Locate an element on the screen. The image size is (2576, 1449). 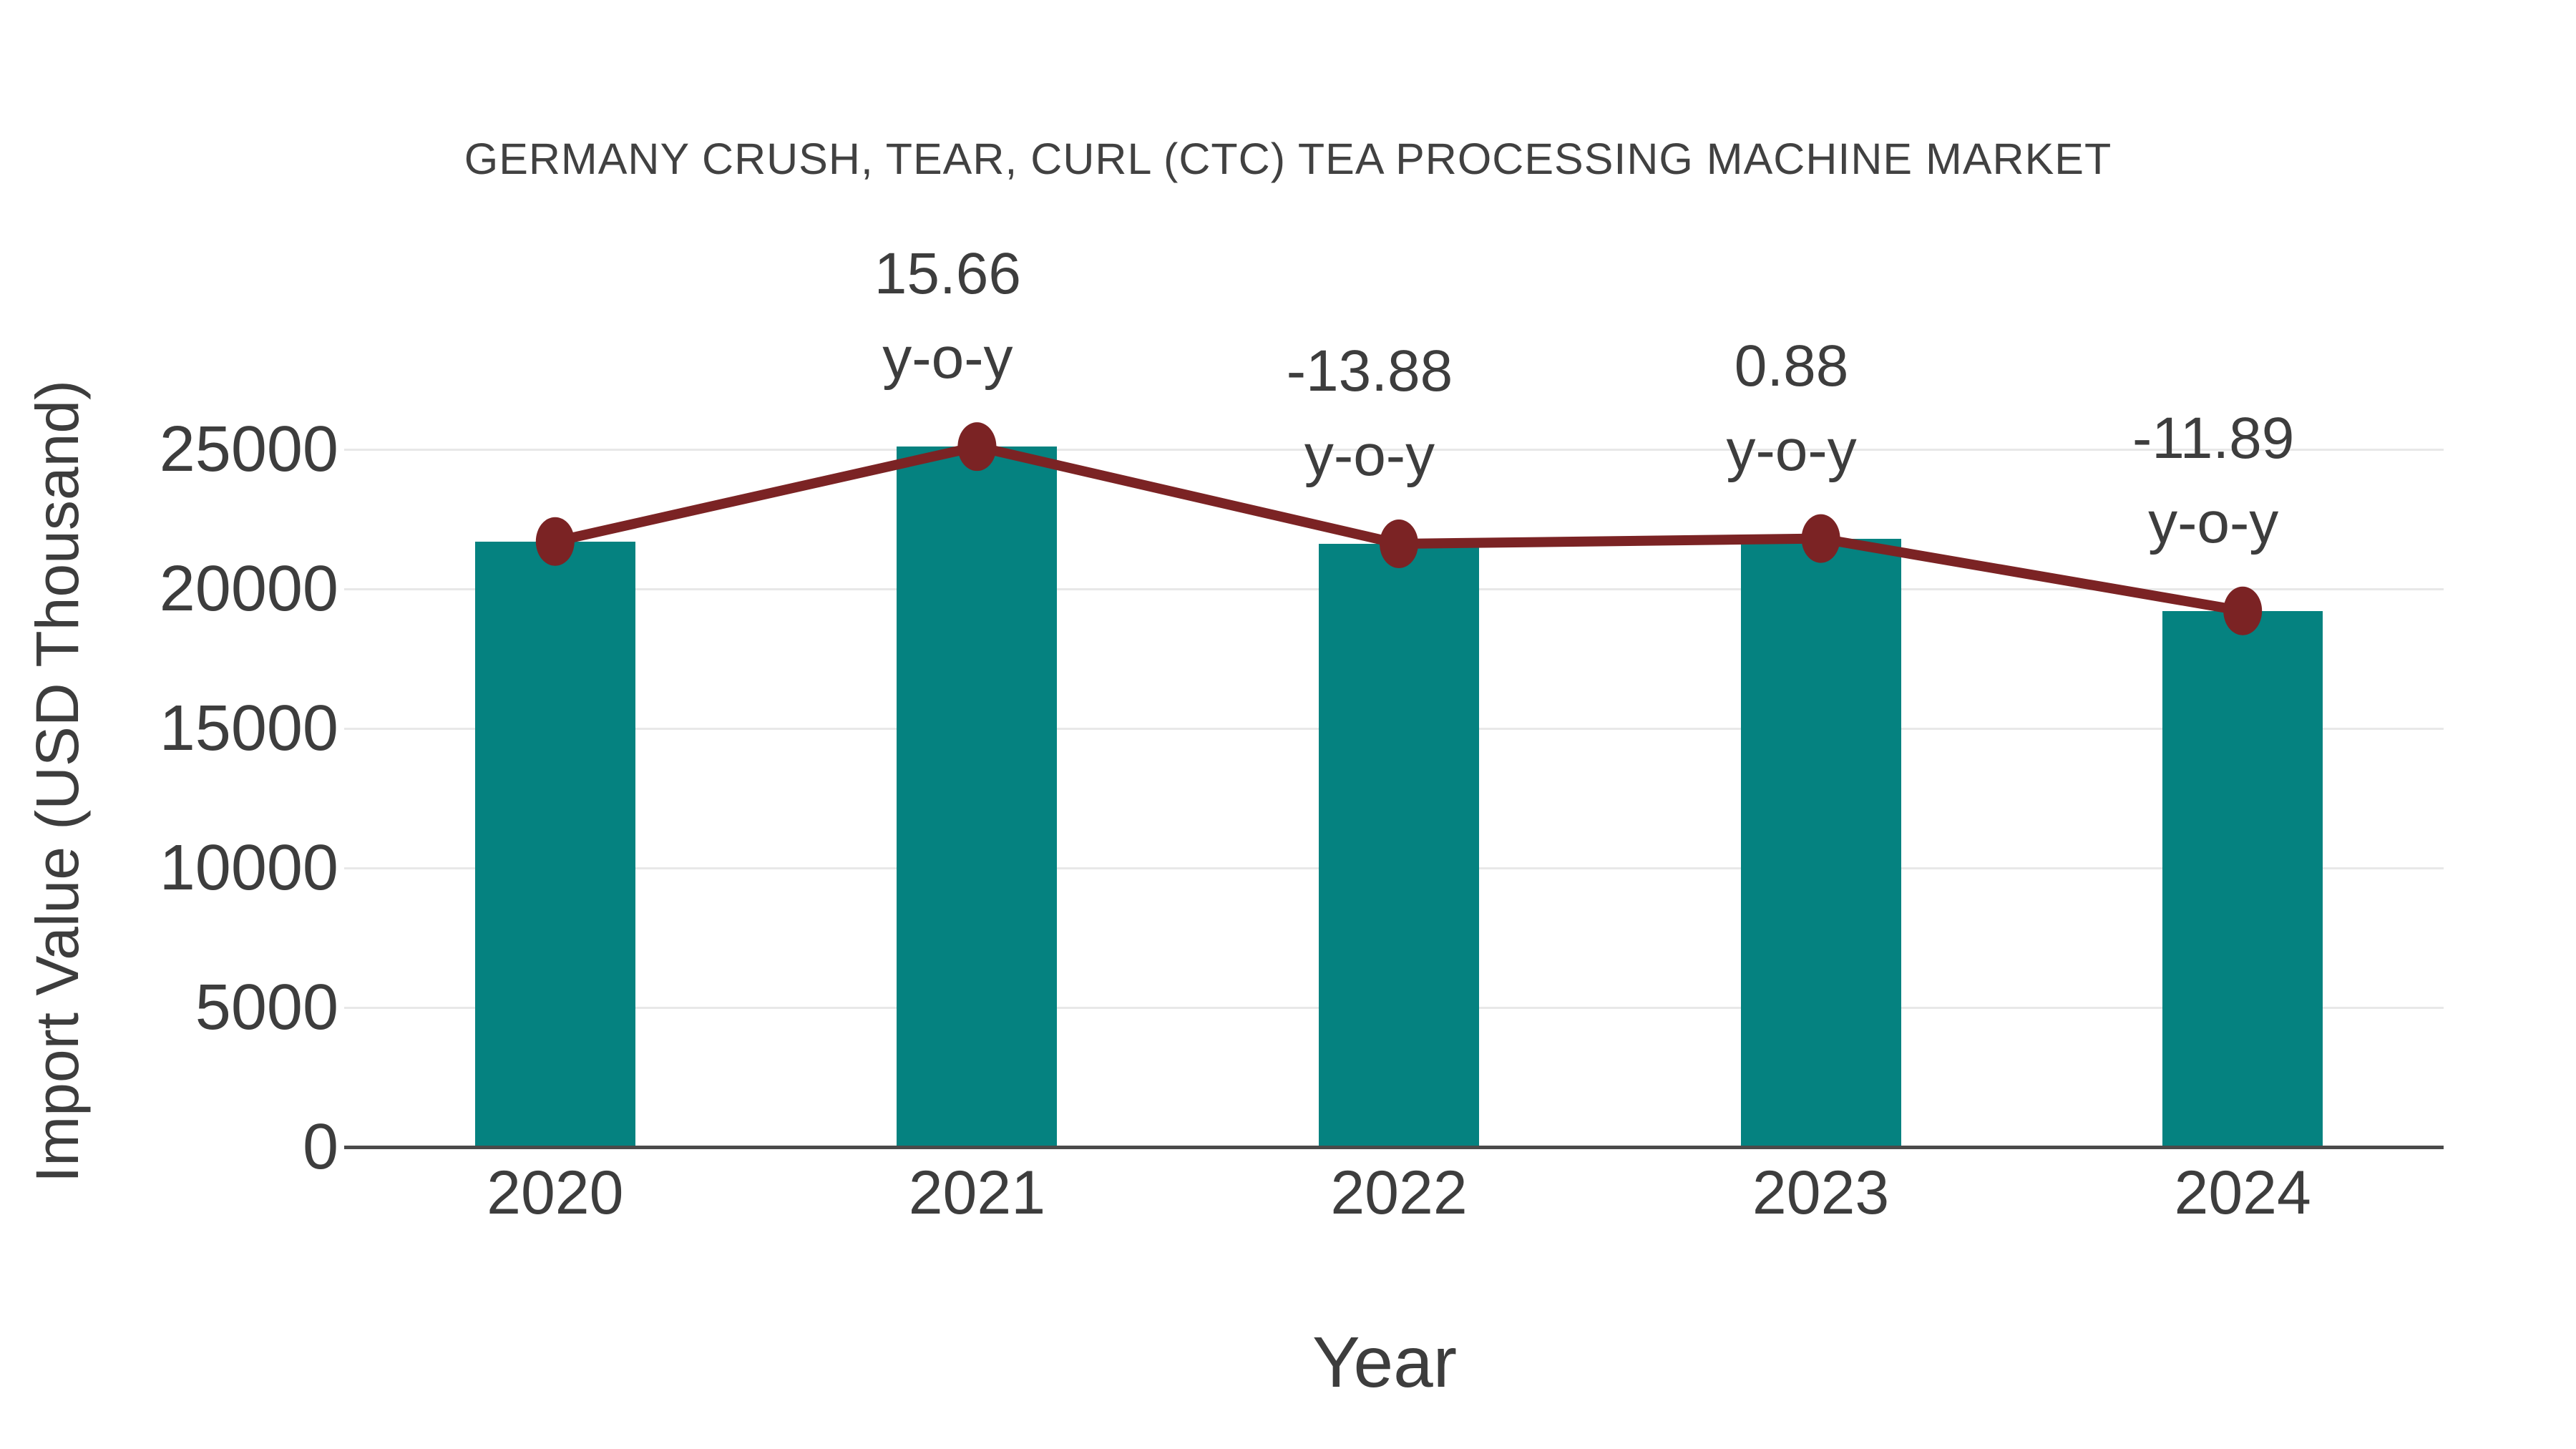
yoy-annotation-2022: -13.88 y-o-y is located at coordinates (1369, 413).